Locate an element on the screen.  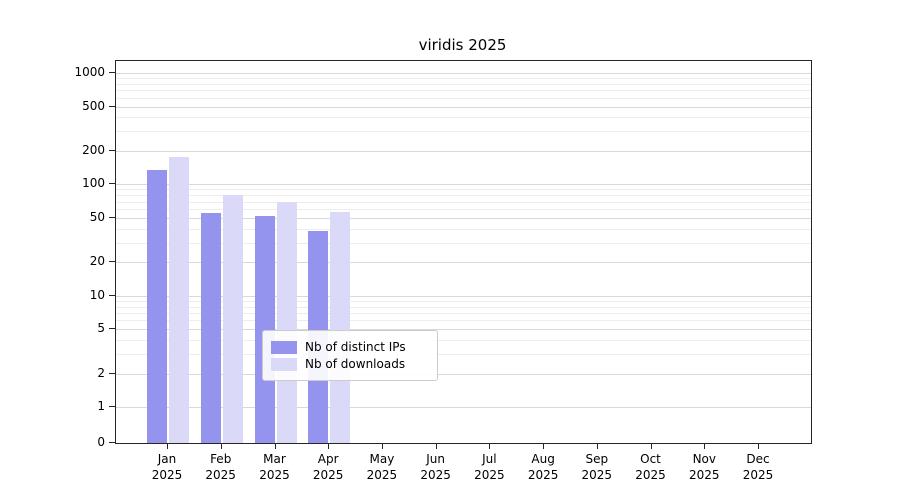
legend: Nb of distinct IPs Nb of downloads is located at coordinates (350, 355).